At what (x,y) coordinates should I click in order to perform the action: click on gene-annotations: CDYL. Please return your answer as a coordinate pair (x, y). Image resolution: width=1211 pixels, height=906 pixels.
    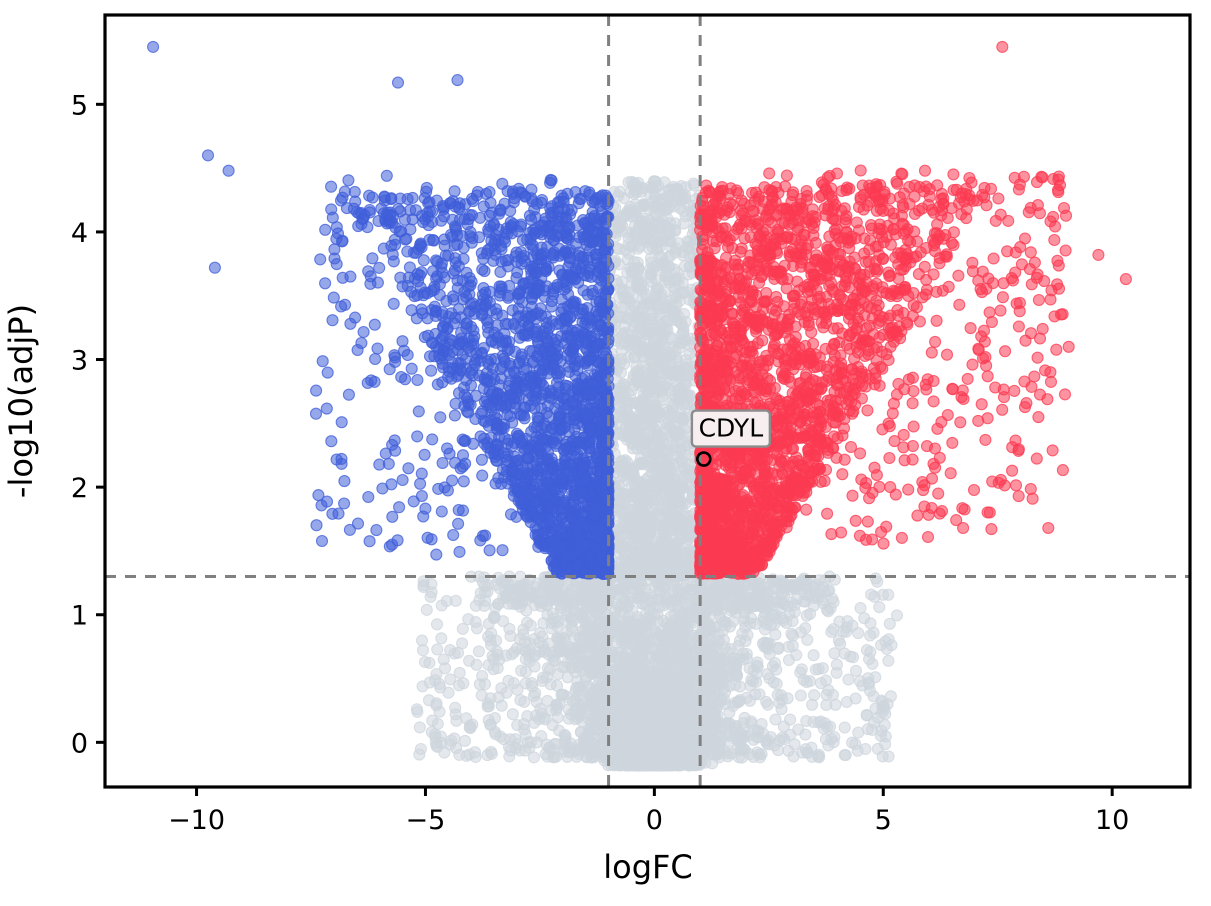
    Looking at the image, I should click on (731, 438).